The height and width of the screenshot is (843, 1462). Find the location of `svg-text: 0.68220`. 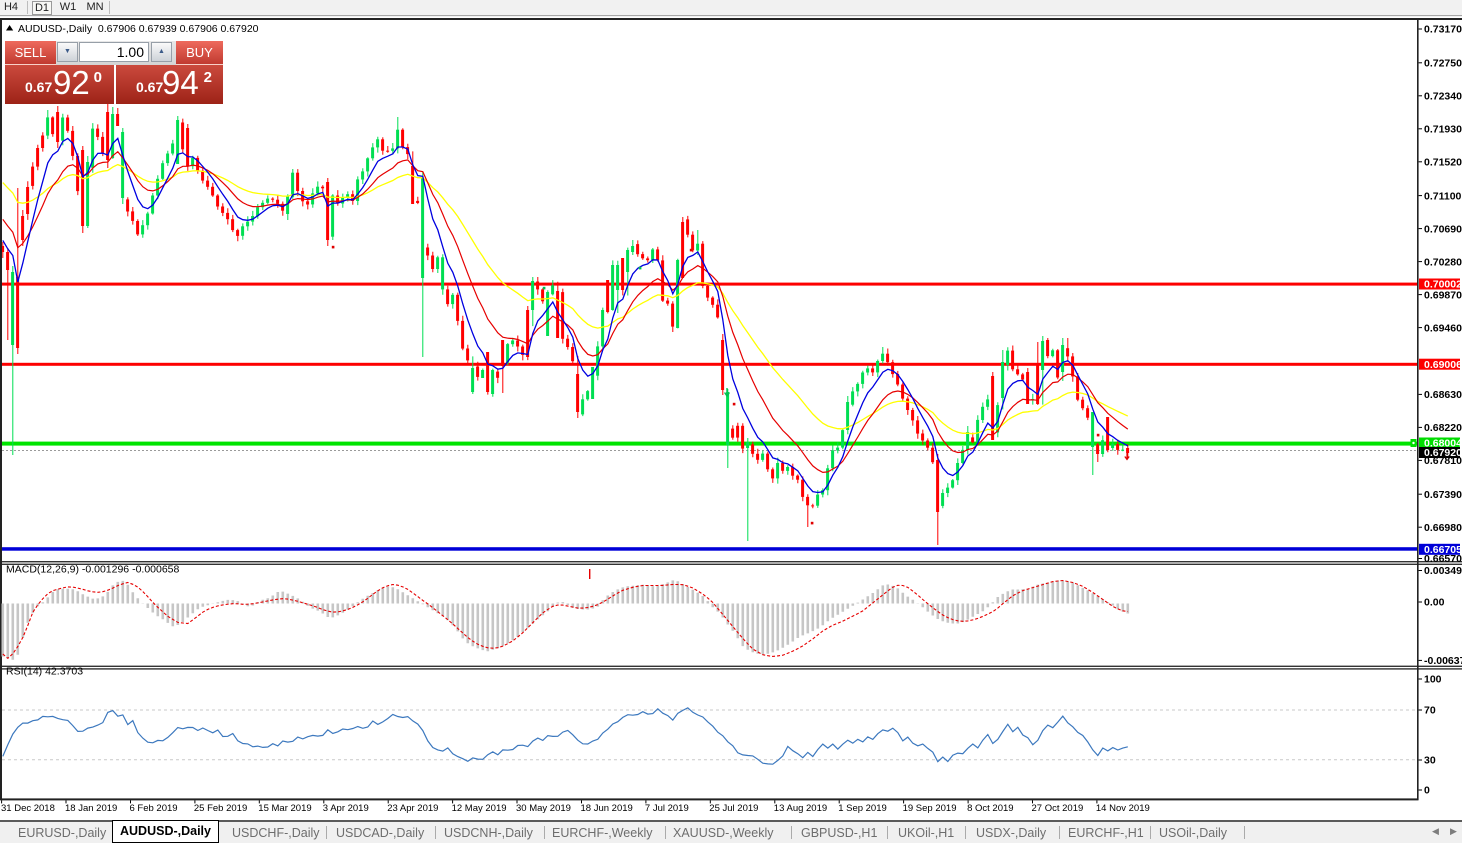

svg-text: 0.68220 is located at coordinates (1443, 428).